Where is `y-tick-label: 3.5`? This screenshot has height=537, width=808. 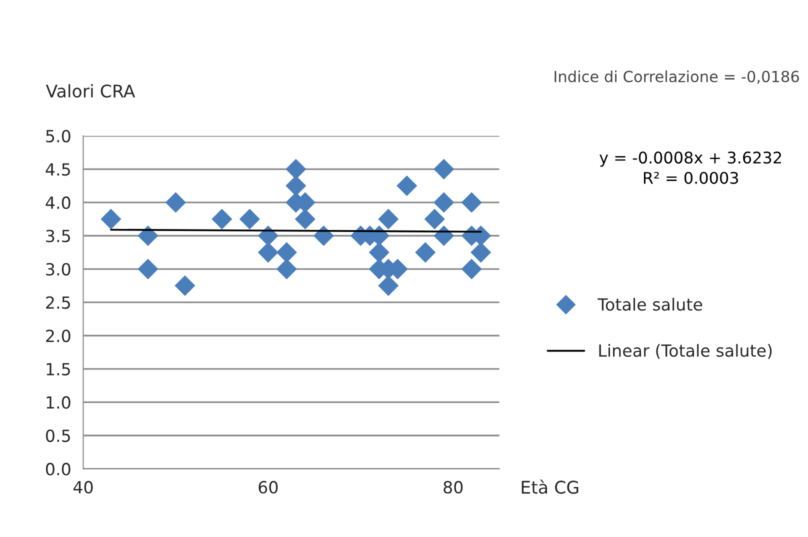
y-tick-label: 3.5 is located at coordinates (58, 236).